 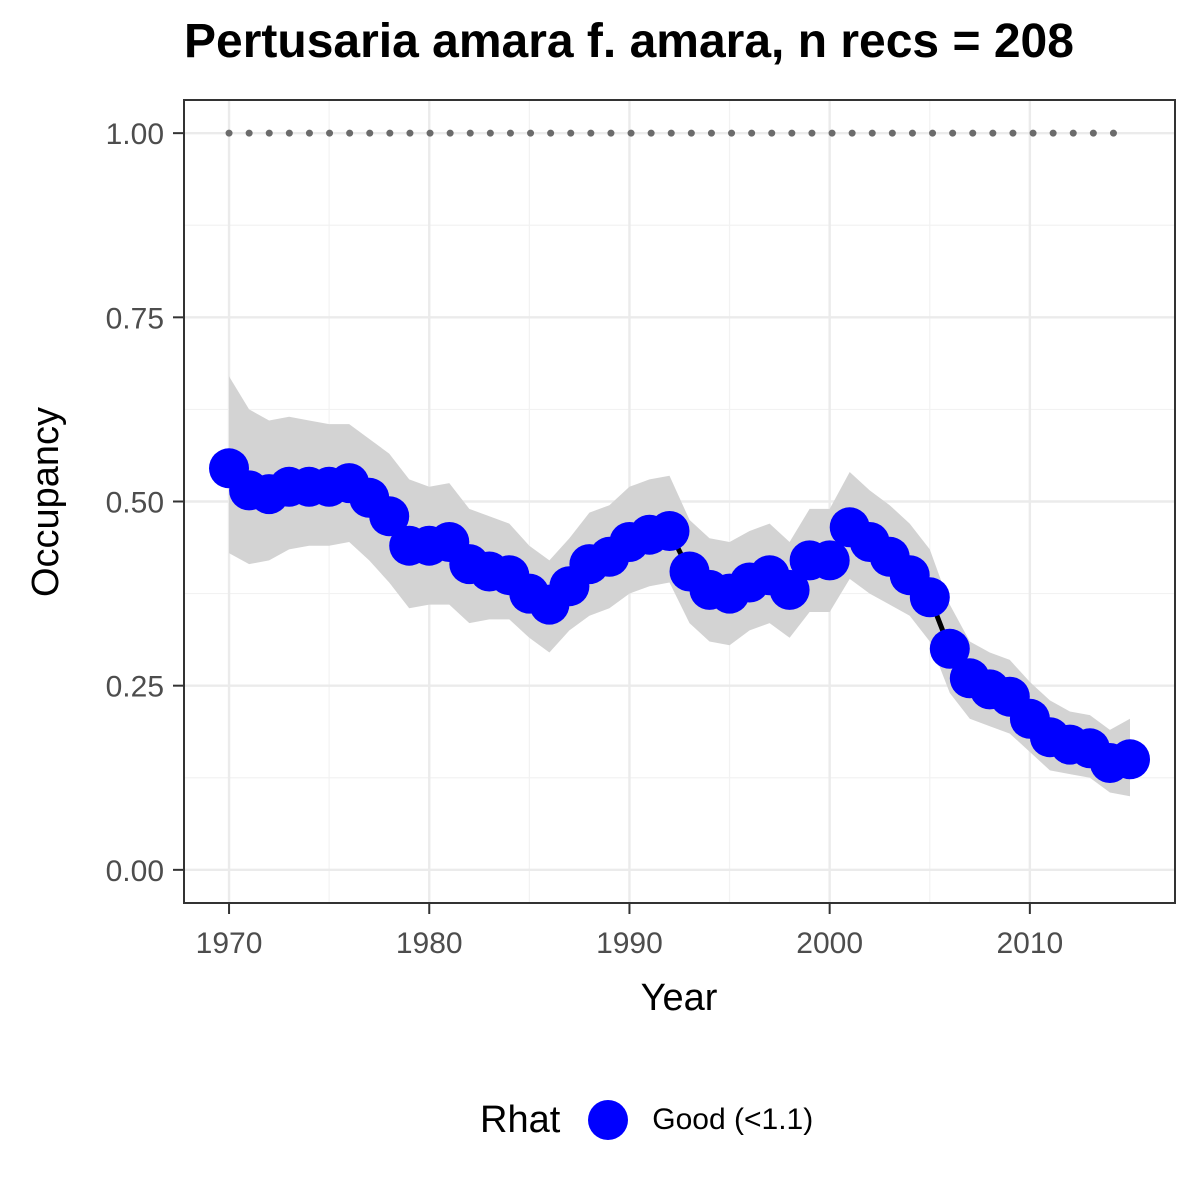 What do you see at coordinates (135, 318) in the screenshot?
I see `y-tick-label: 0.75` at bounding box center [135, 318].